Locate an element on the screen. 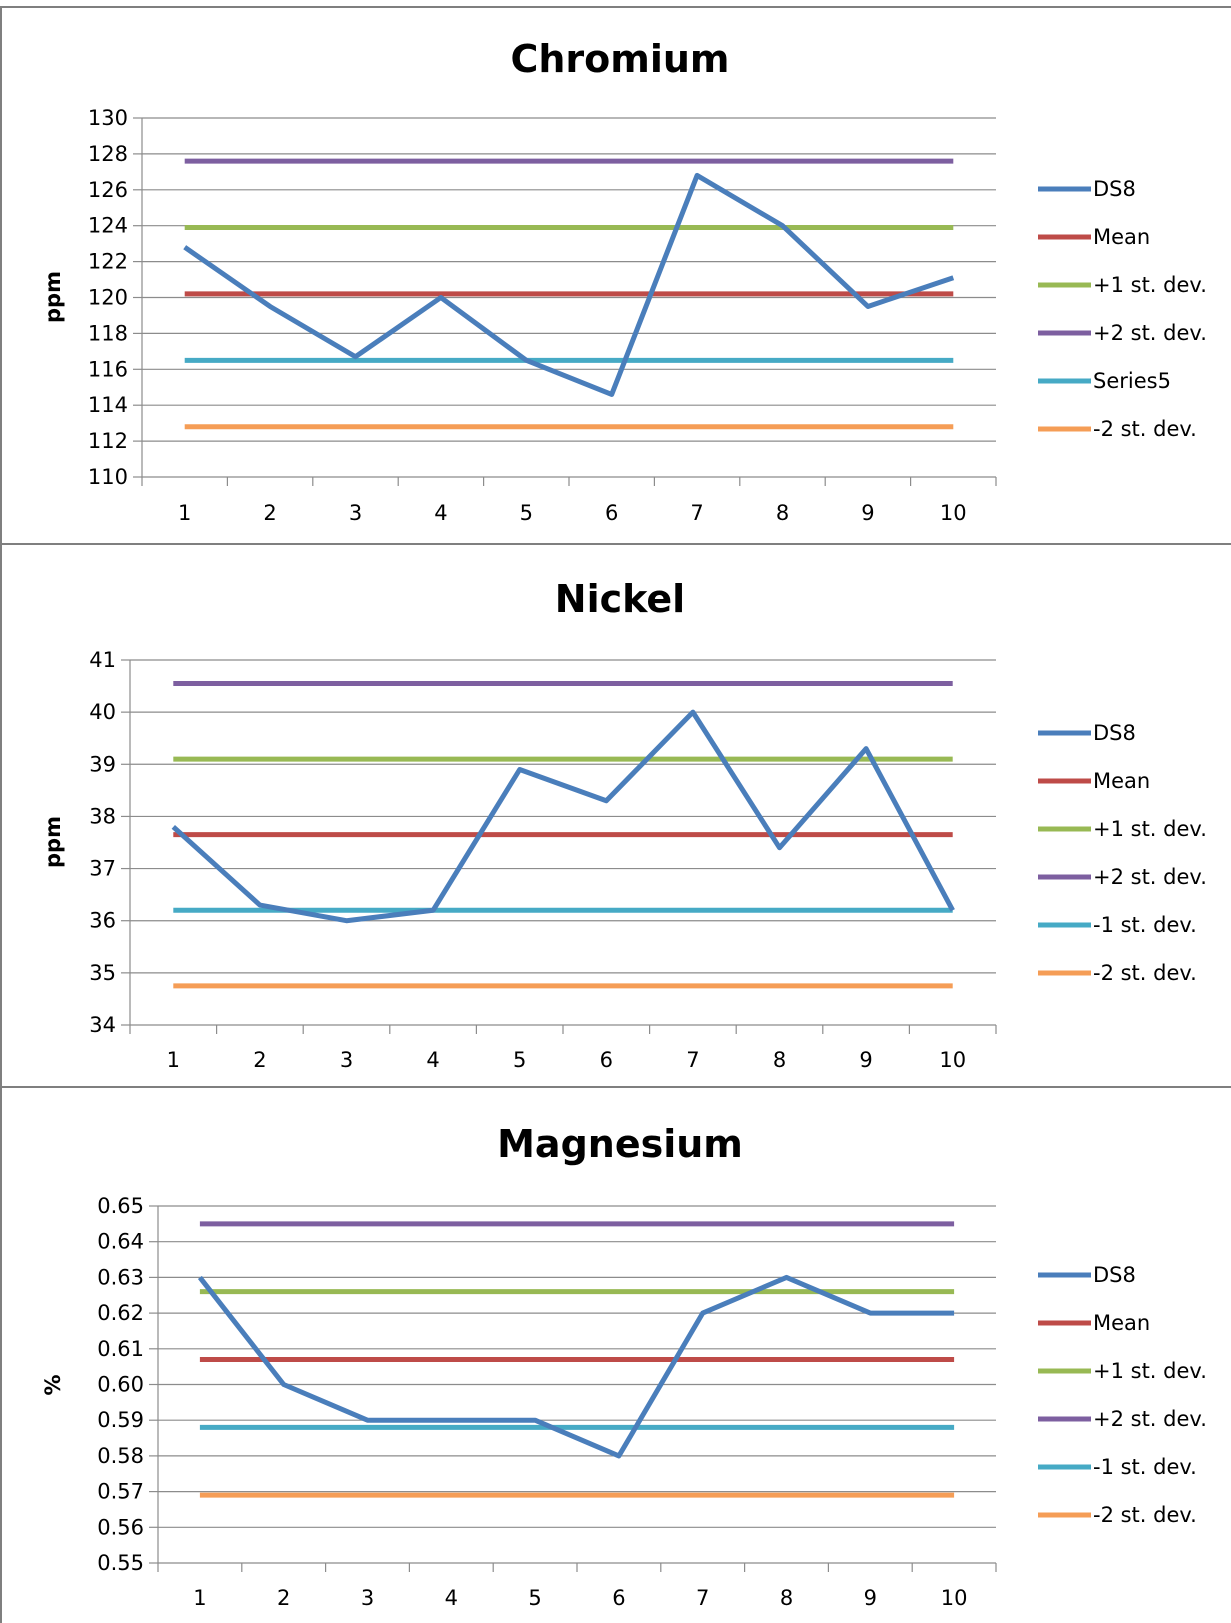 This screenshot has height=1623, width=1231. chromium-y-tick-label: 118 is located at coordinates (108, 333).